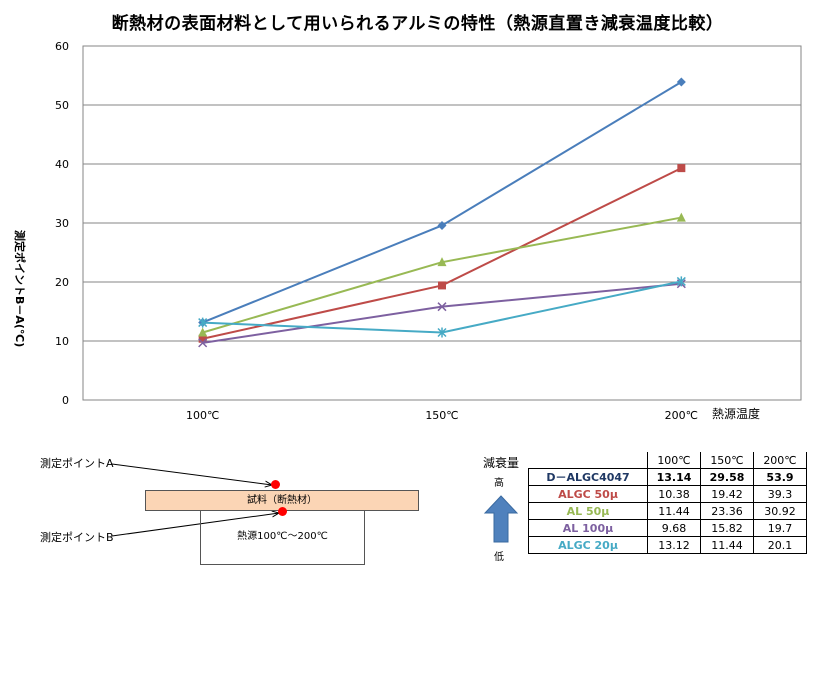 The height and width of the screenshot is (679, 835). What do you see at coordinates (674, 545) in the screenshot?
I see `value-cell: 13.12` at bounding box center [674, 545].